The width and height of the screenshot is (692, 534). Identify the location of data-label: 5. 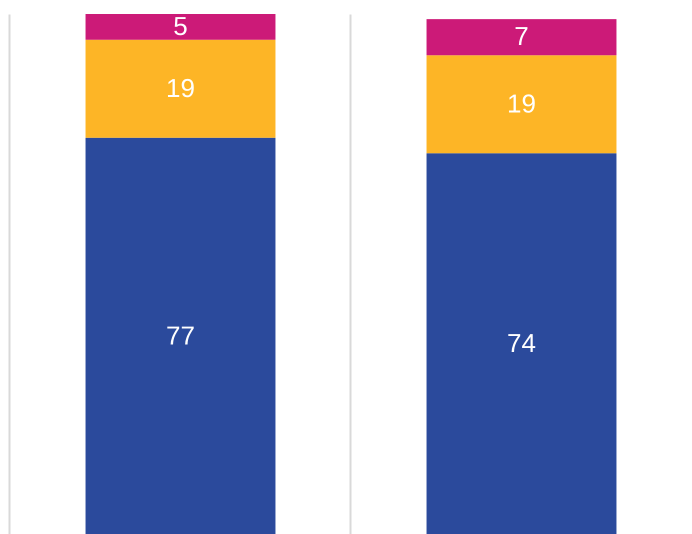
(180, 25).